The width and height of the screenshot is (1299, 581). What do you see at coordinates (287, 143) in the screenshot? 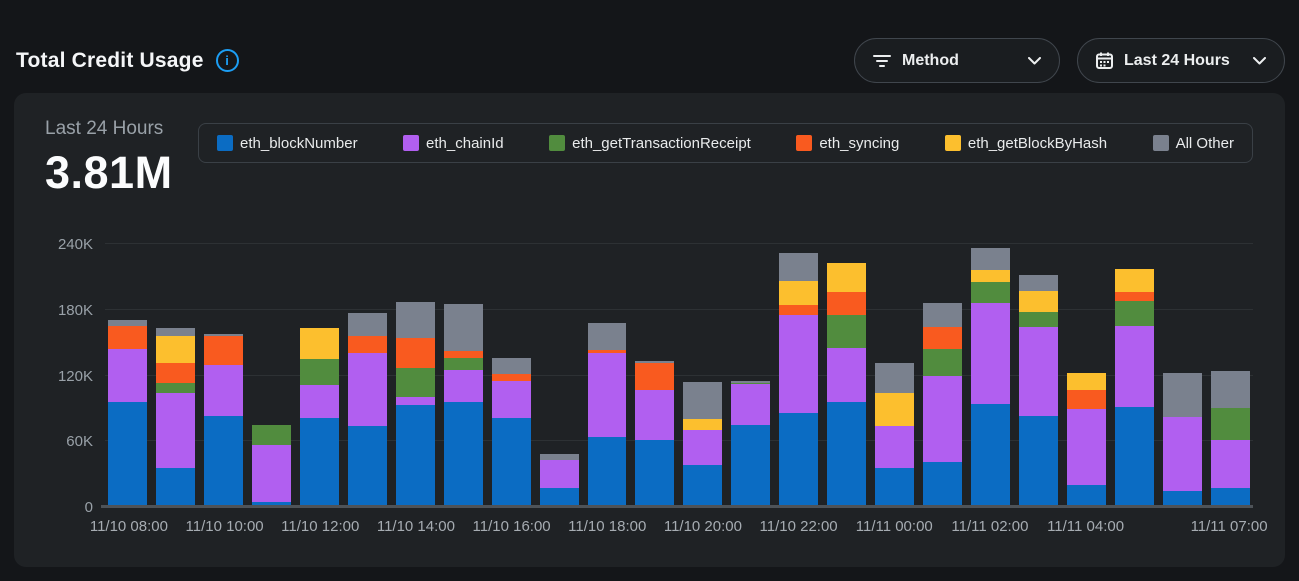
I see `legend-item-eth_blockNumber: eth_blockNumber` at bounding box center [287, 143].